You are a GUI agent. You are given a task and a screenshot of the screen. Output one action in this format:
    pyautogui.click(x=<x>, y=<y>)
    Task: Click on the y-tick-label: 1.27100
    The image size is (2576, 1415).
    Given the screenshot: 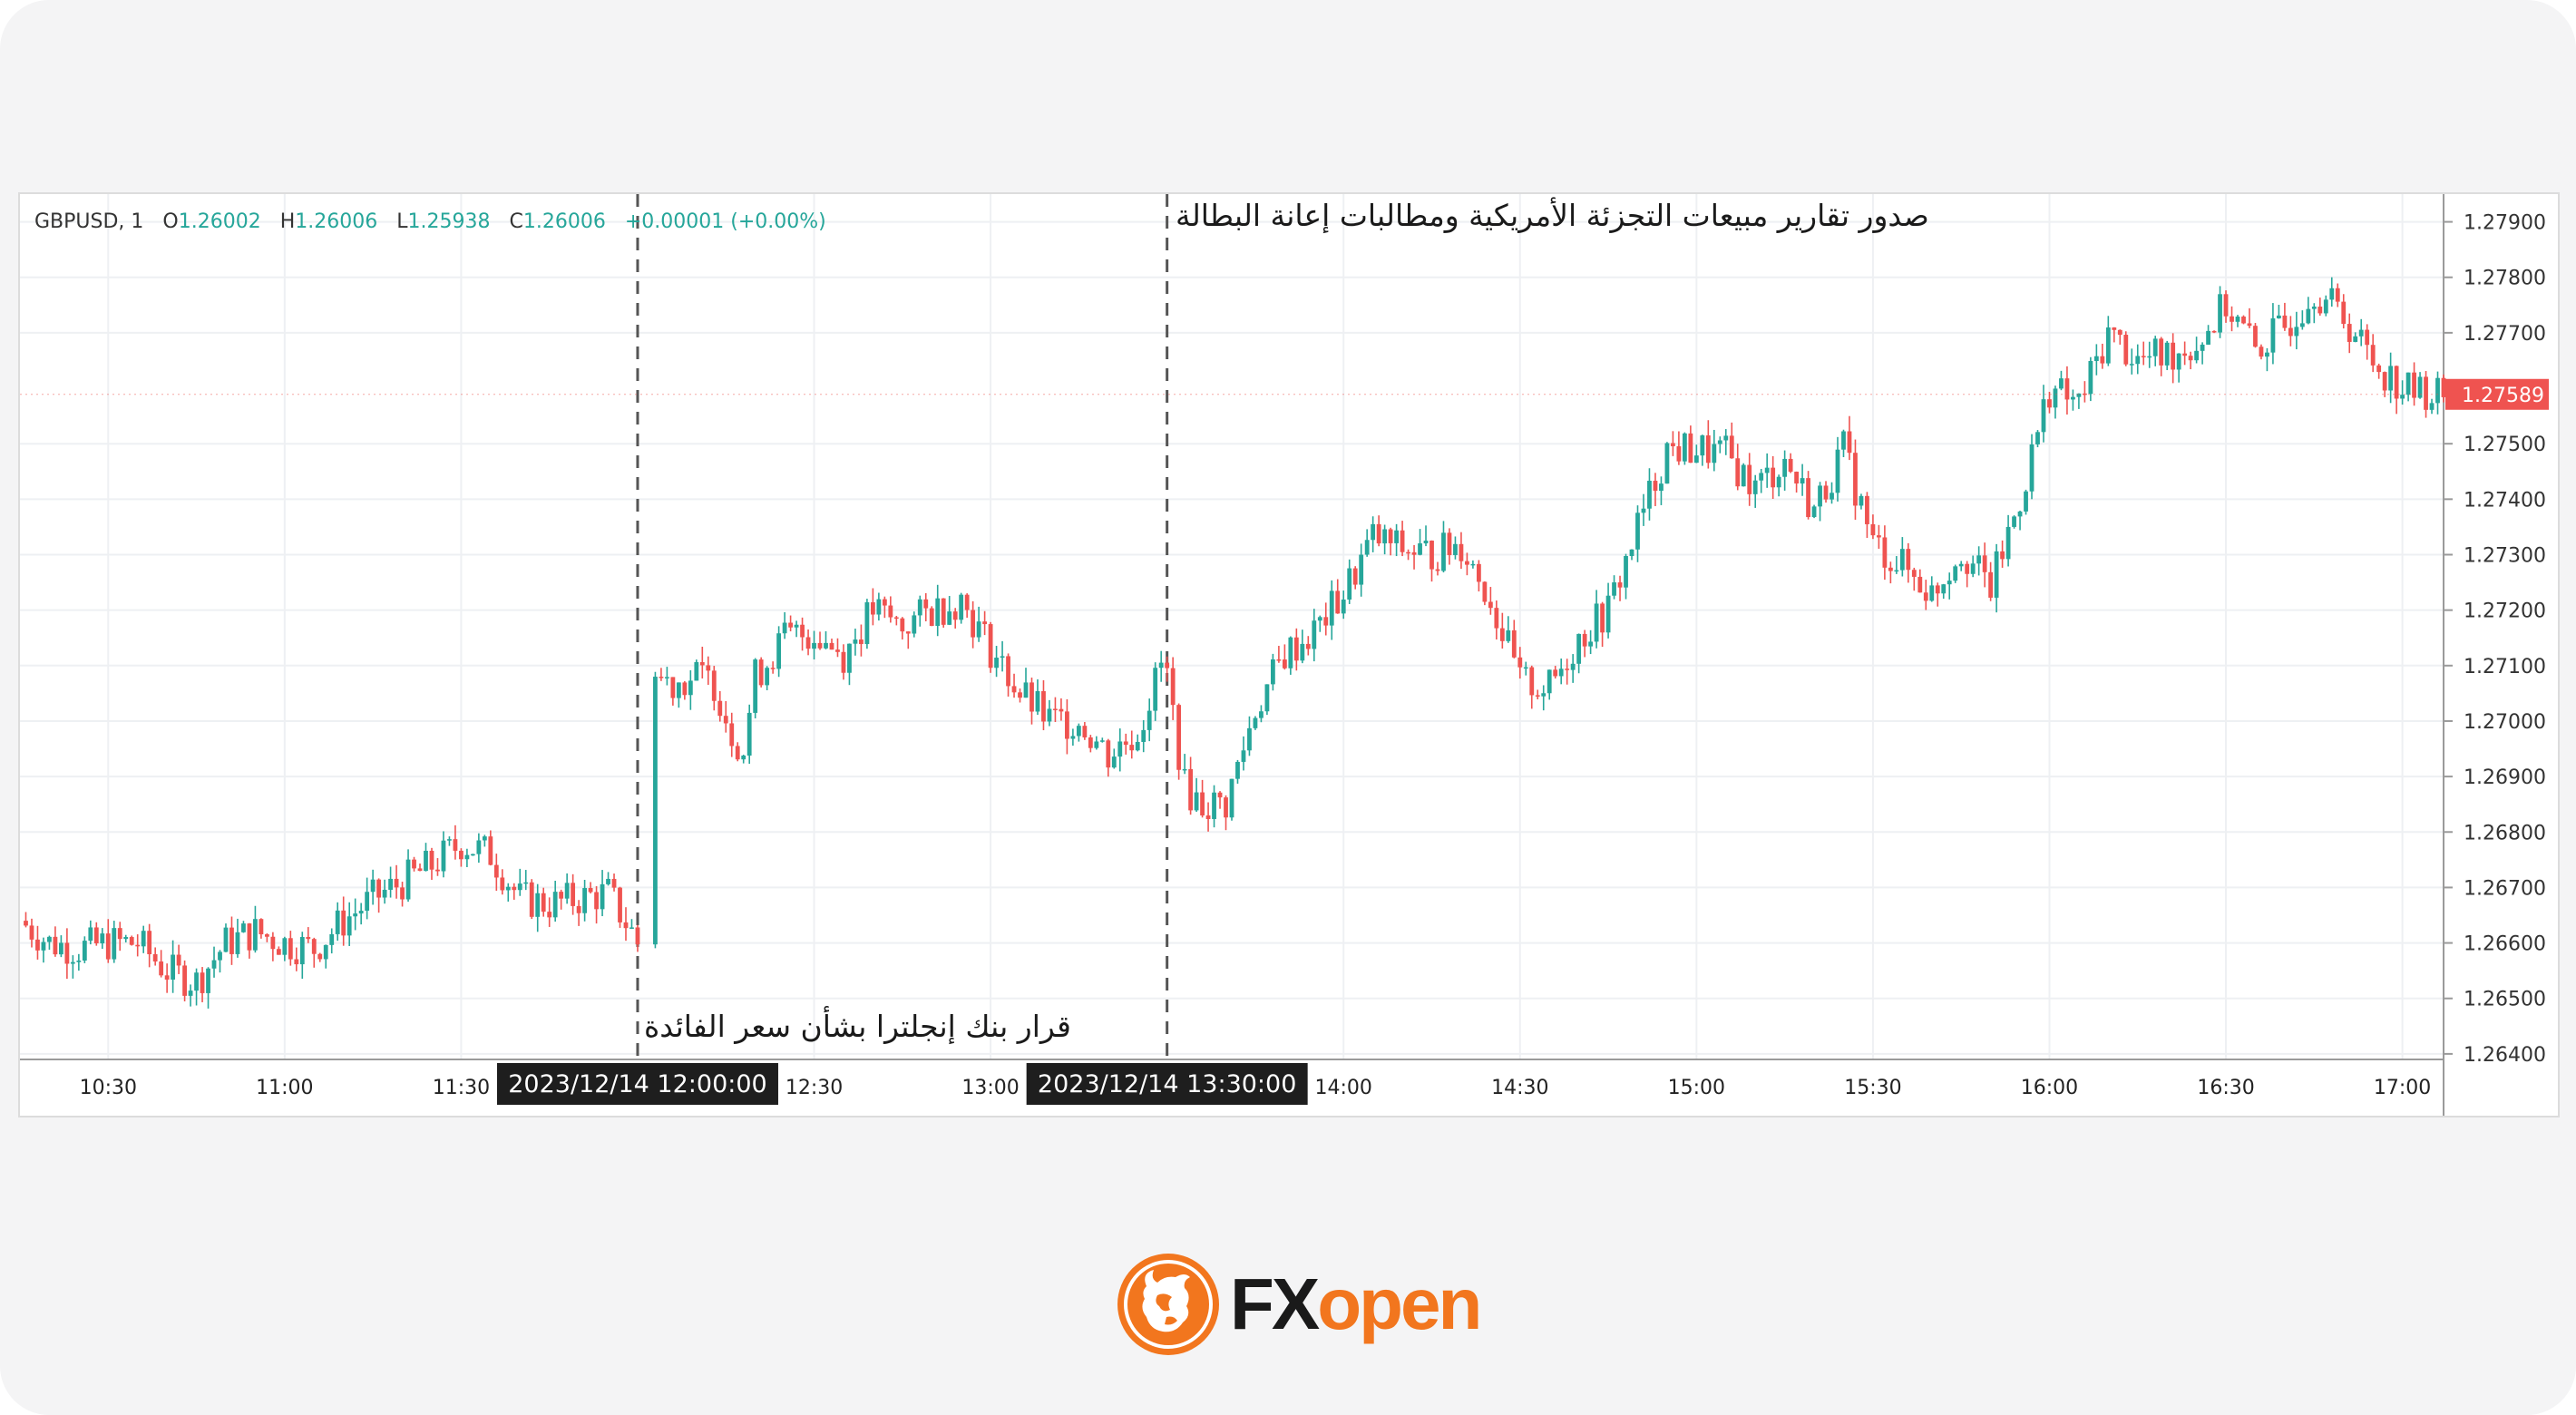 What is the action you would take?
    pyautogui.click(x=2505, y=667)
    